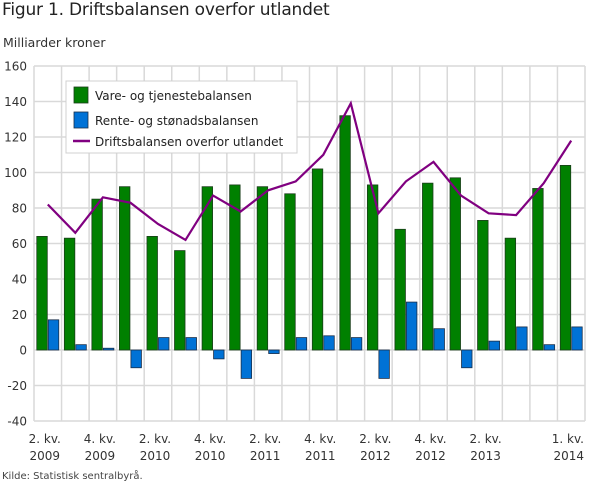 This screenshot has height=488, width=610. I want to click on y-tick-label: -20, so click(17, 386).